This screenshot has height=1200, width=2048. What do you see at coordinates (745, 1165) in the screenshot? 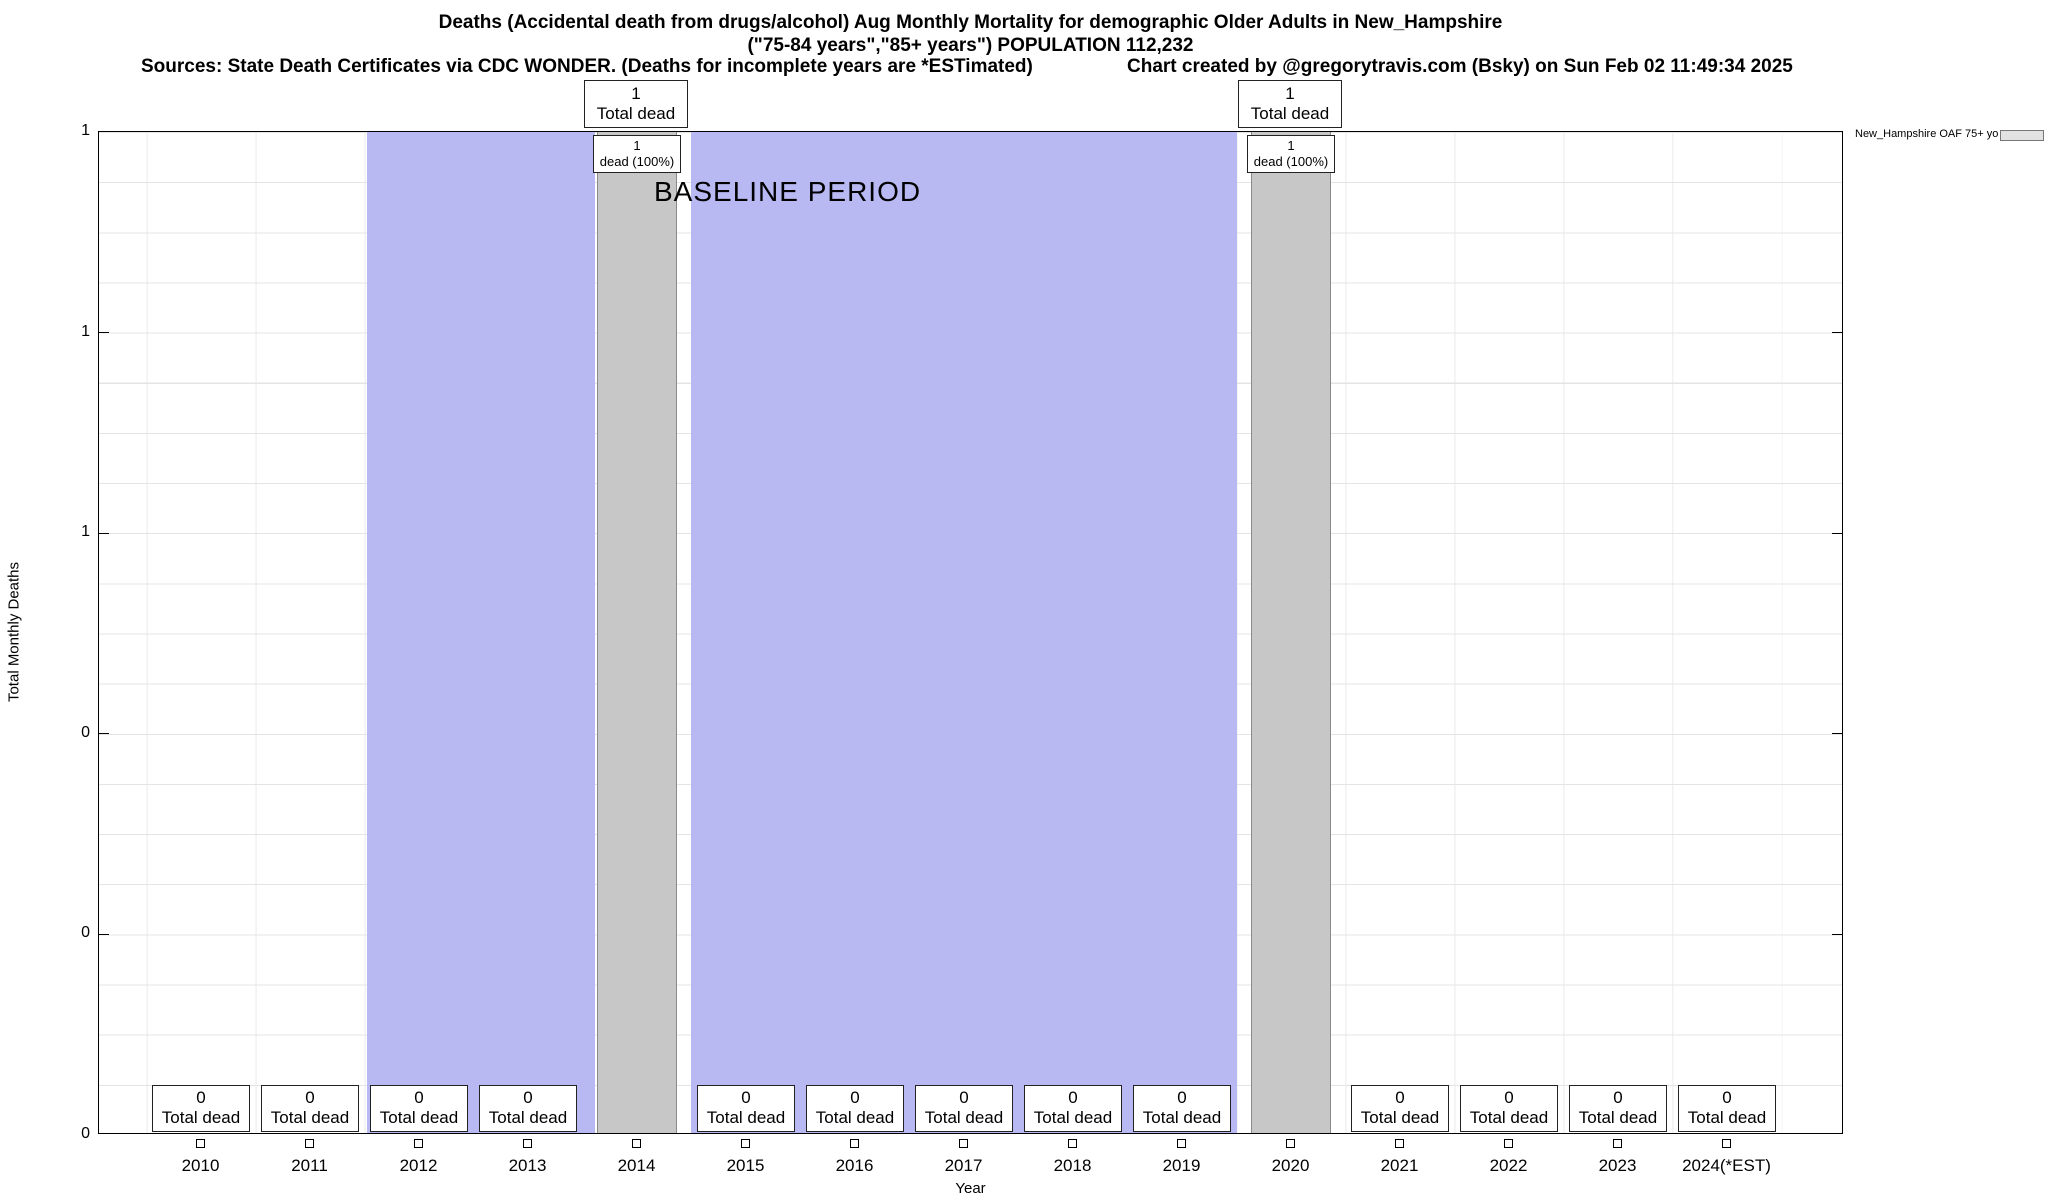
I see `x-tick-label-2015: 2015` at bounding box center [745, 1165].